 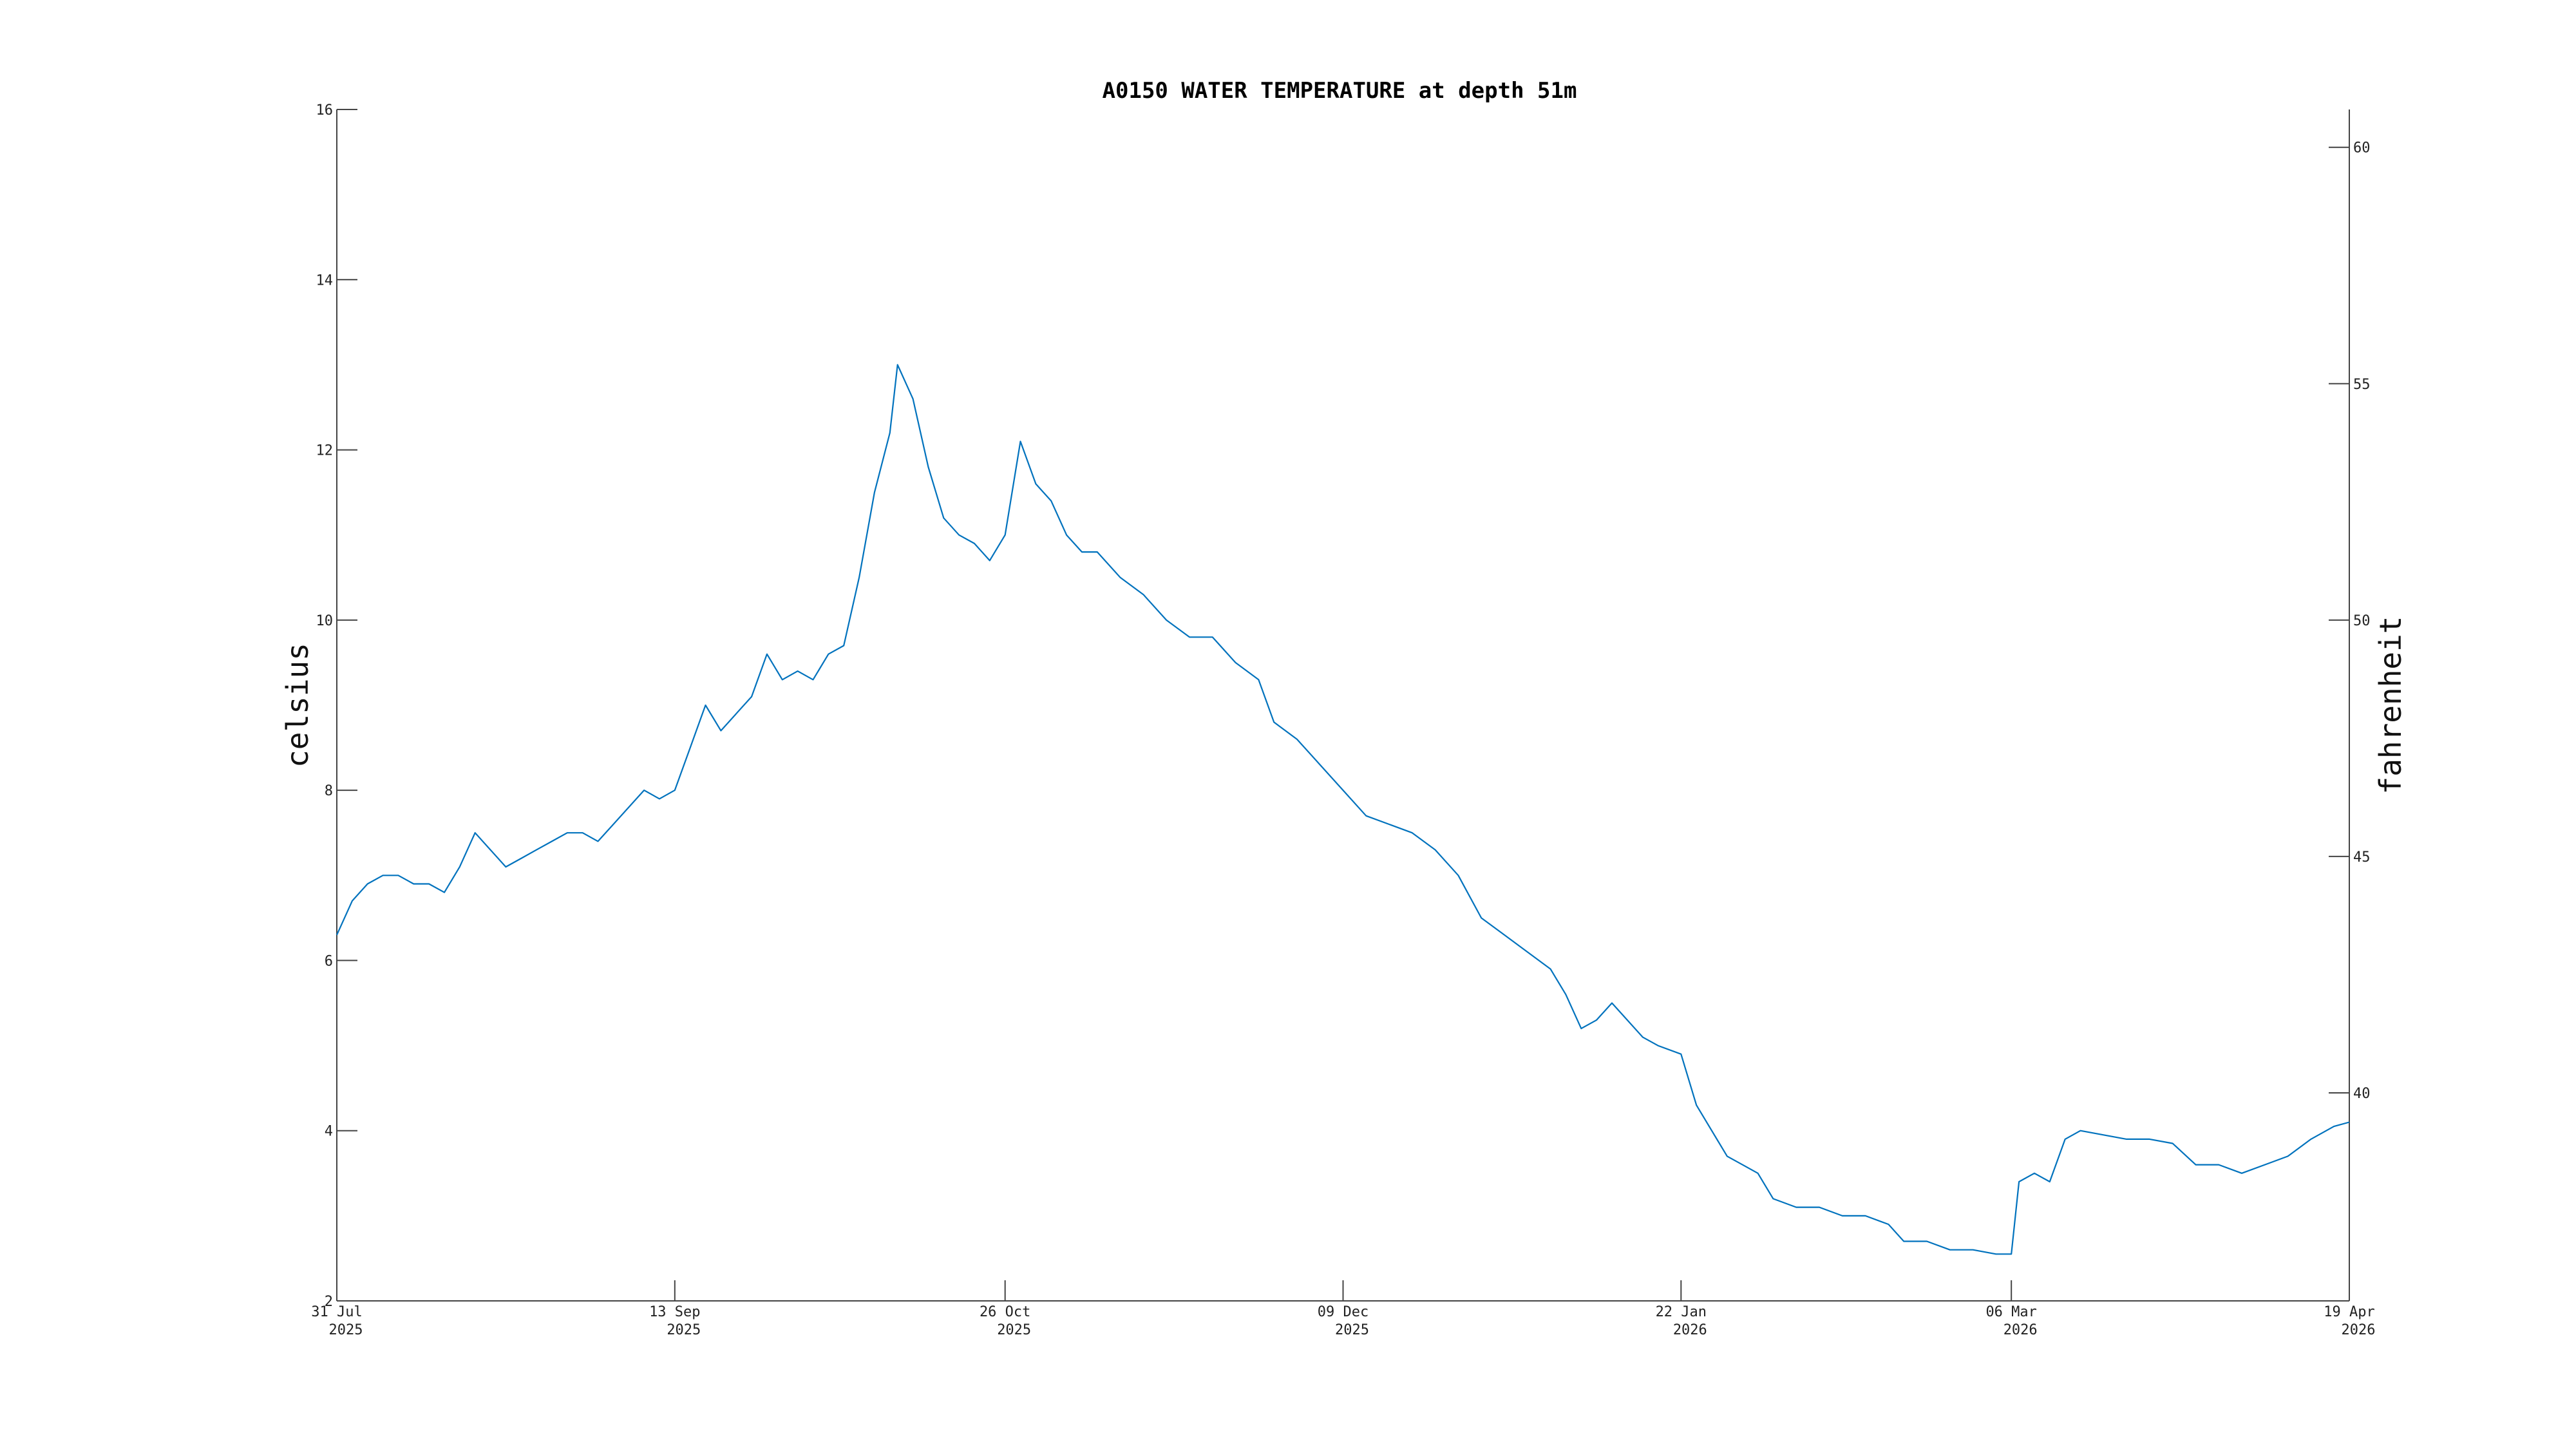 What do you see at coordinates (2362, 148) in the screenshot?
I see `y2-tick-label: 60` at bounding box center [2362, 148].